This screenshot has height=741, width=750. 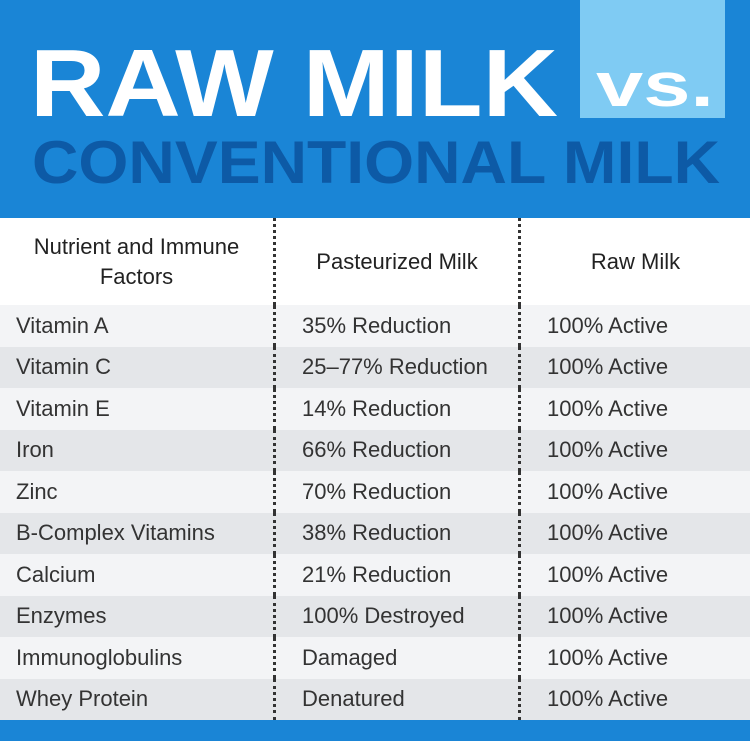 What do you see at coordinates (63, 367) in the screenshot?
I see `table-cell: Vitamin C` at bounding box center [63, 367].